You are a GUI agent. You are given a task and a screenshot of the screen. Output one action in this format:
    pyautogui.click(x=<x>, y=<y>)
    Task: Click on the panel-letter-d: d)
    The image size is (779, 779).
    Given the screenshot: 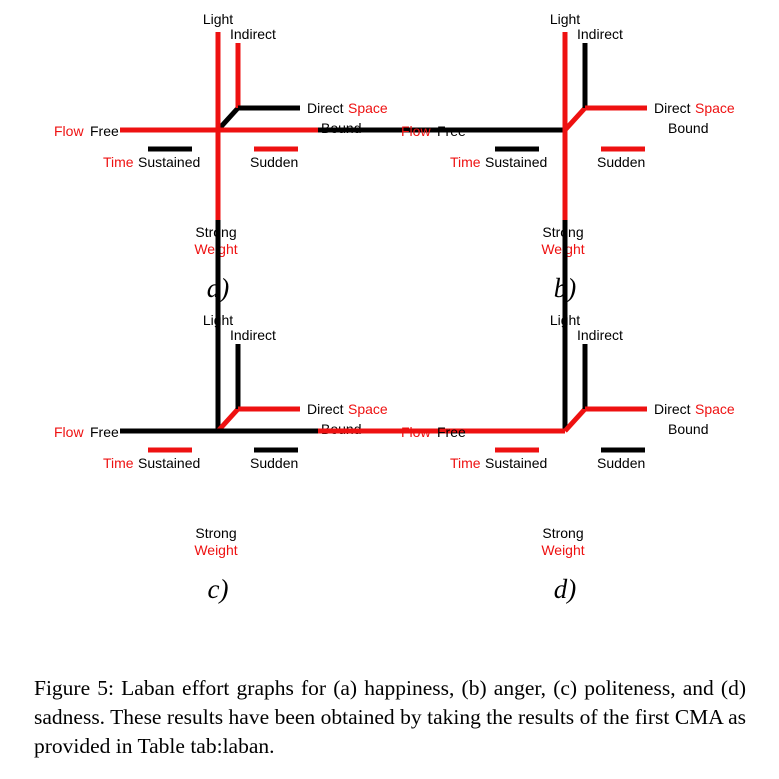 What is the action you would take?
    pyautogui.click(x=565, y=589)
    